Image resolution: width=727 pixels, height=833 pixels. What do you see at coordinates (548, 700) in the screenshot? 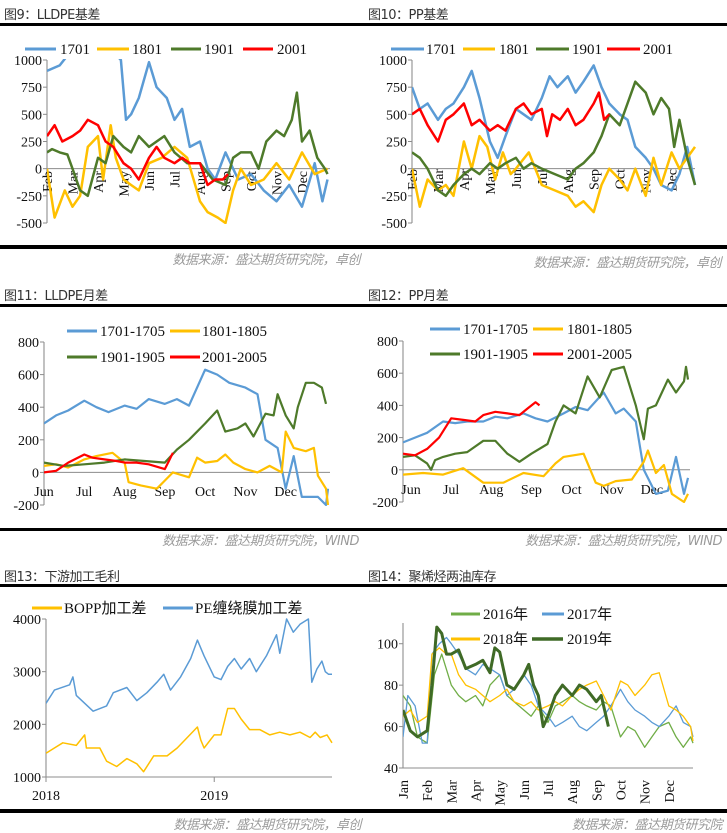
I see `series-line-2016年` at bounding box center [548, 700].